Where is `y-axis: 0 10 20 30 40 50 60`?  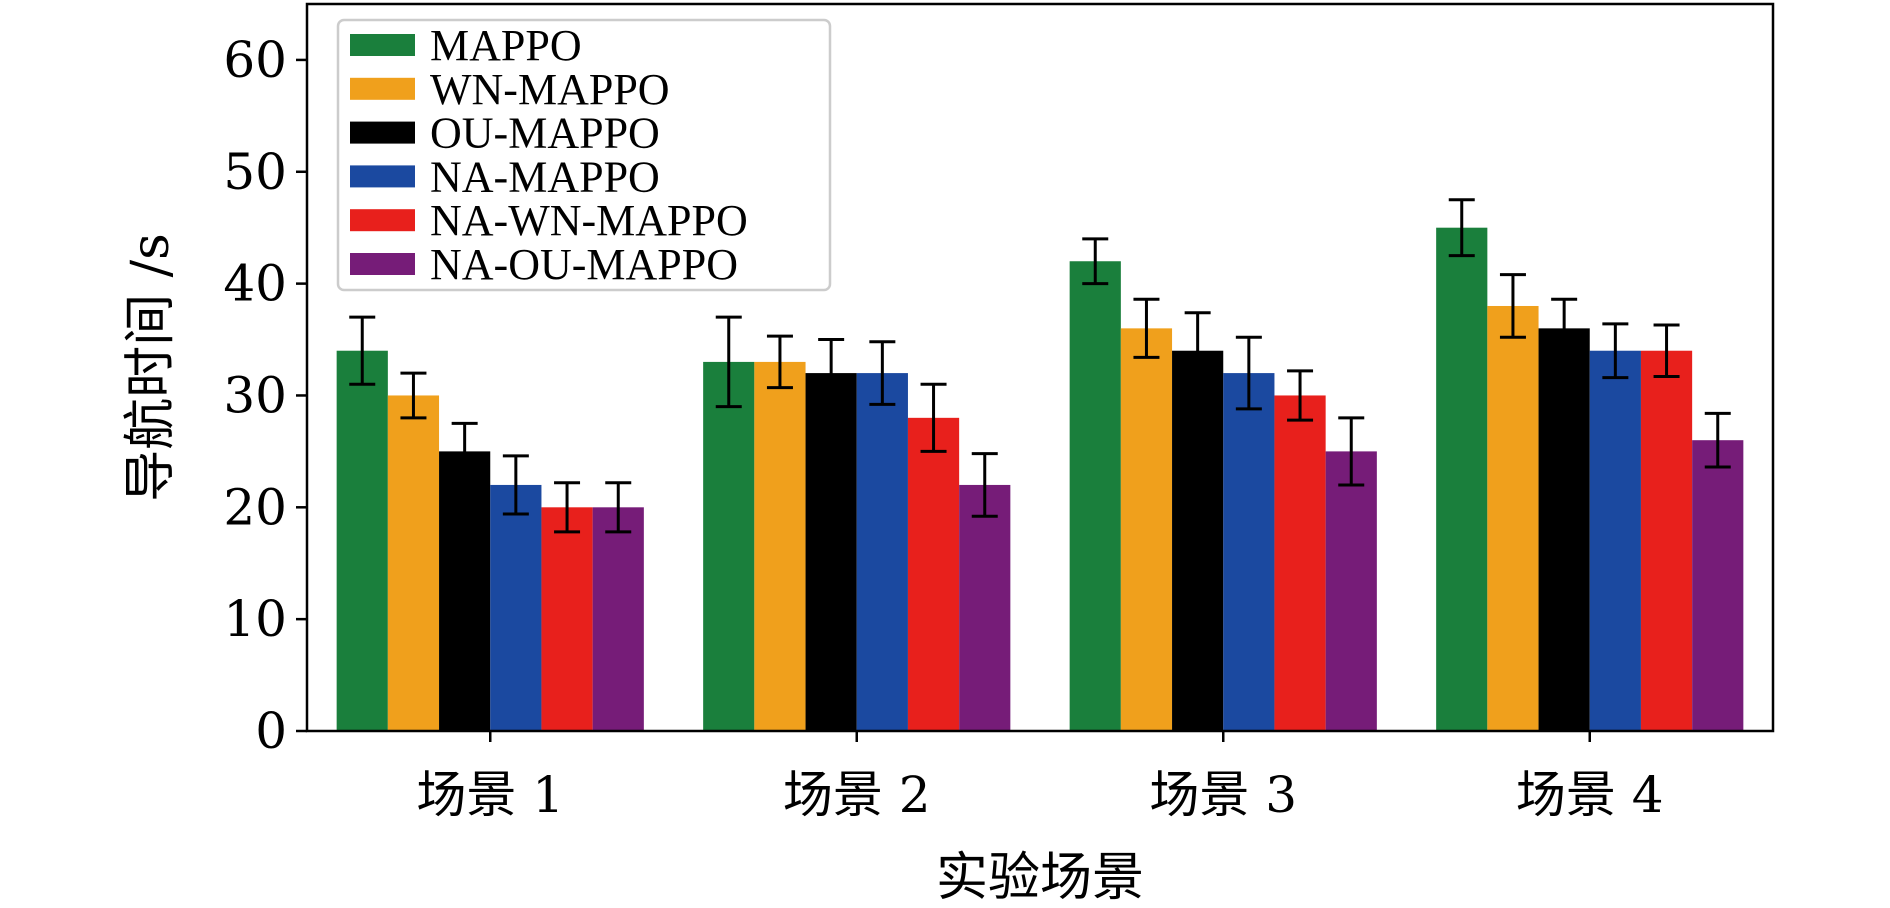 y-axis: 0 10 20 30 40 50 60 is located at coordinates (265, 395).